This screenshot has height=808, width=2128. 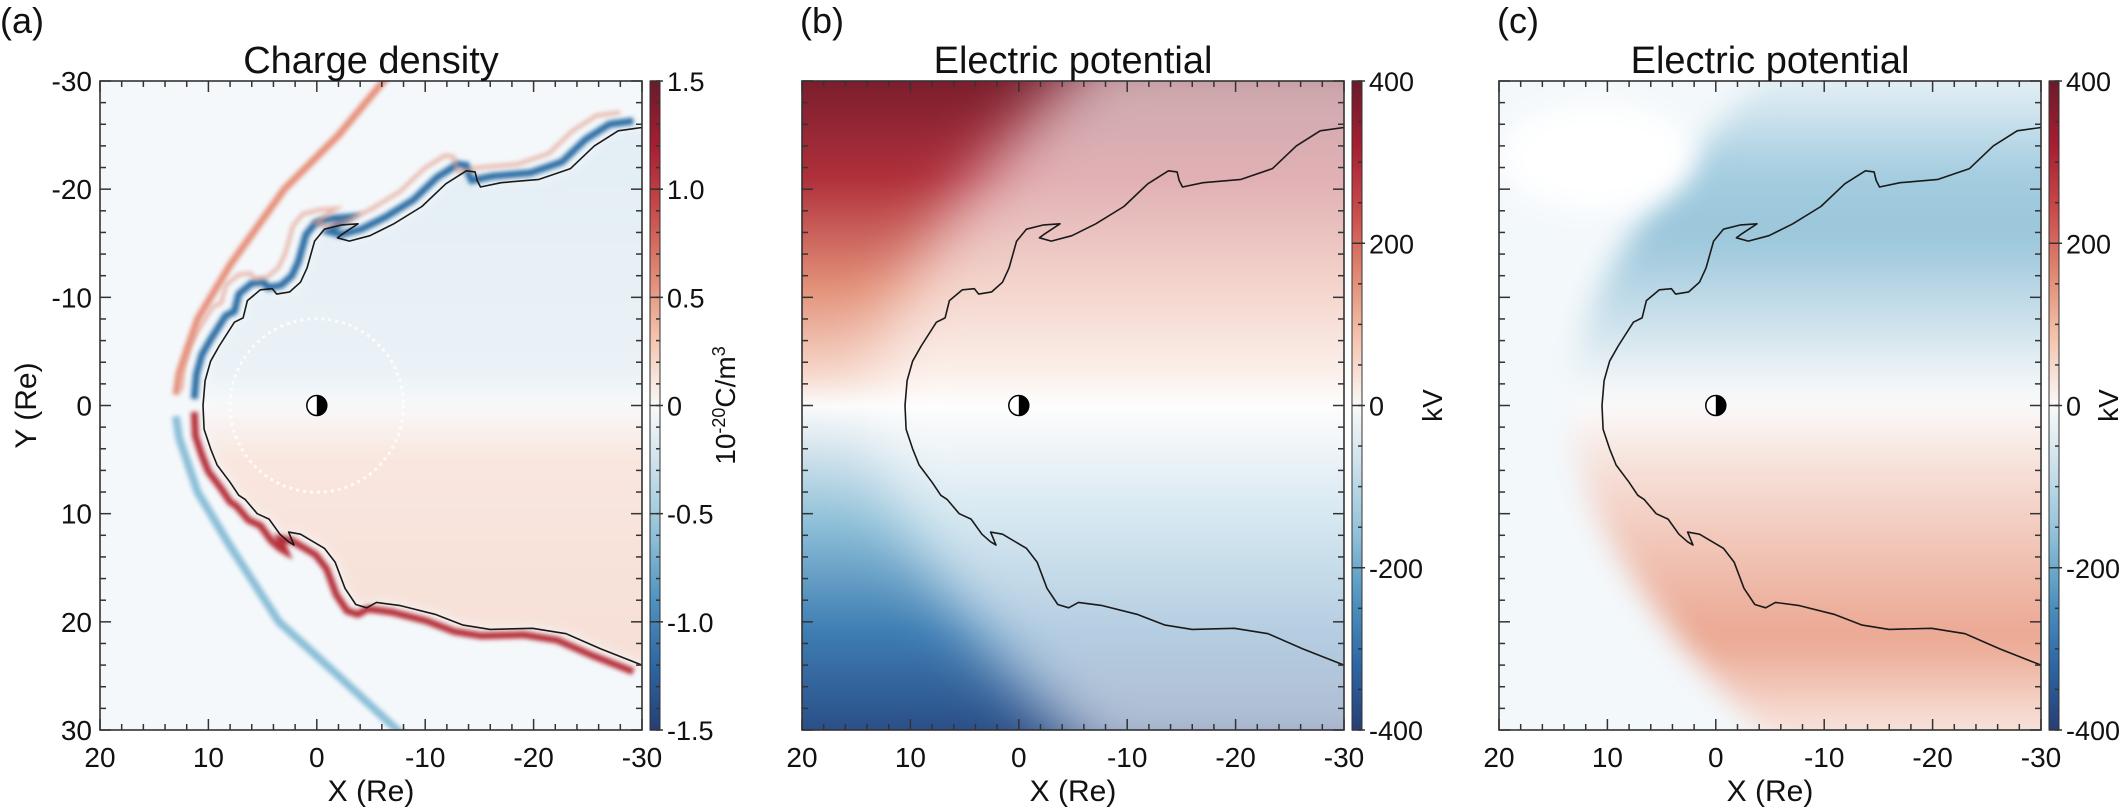 What do you see at coordinates (76, 622) in the screenshot?
I see `y-tick-label: 20` at bounding box center [76, 622].